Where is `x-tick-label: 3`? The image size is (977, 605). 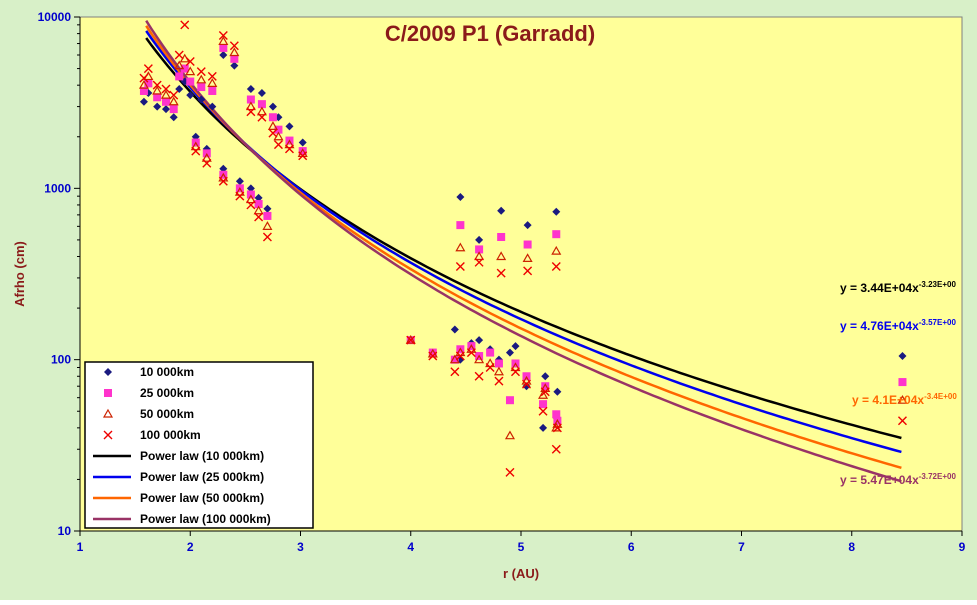
x-tick-label: 3 is located at coordinates (300, 547).